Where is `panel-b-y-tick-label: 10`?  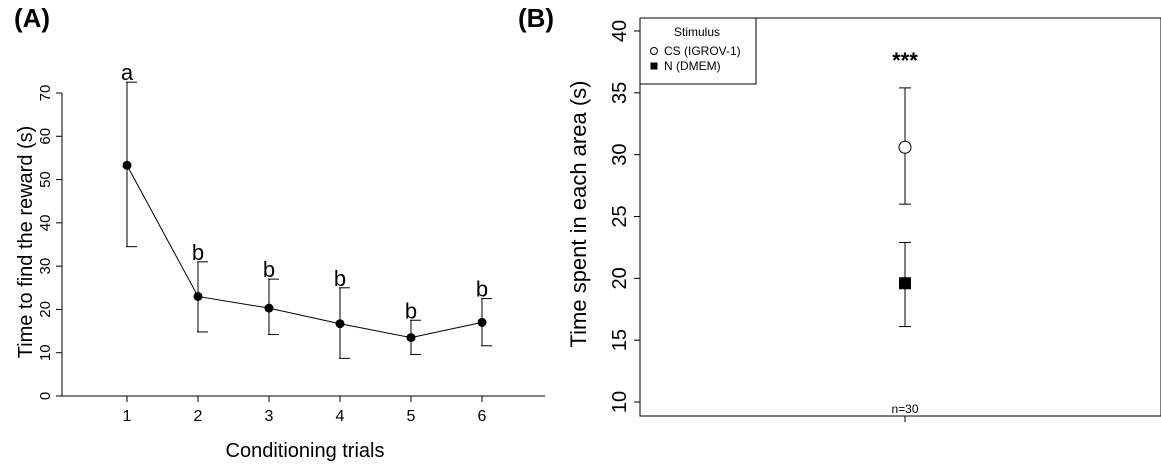 panel-b-y-tick-label: 10 is located at coordinates (620, 402).